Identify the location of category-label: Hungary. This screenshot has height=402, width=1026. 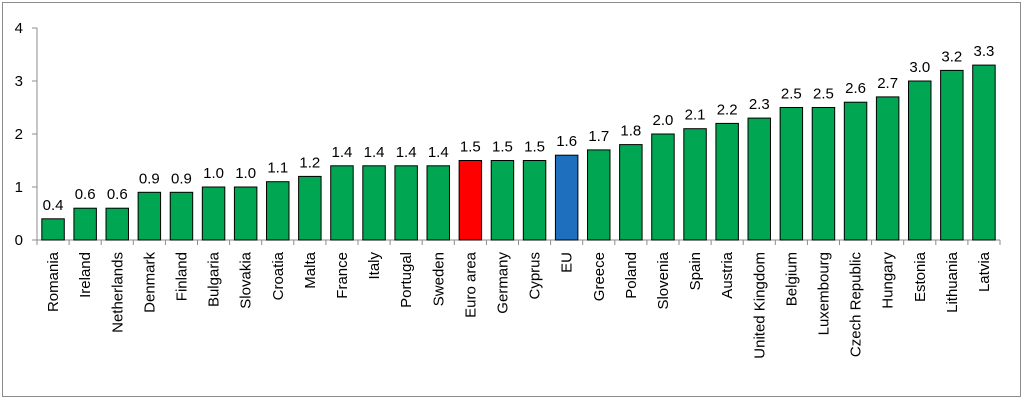
(888, 280).